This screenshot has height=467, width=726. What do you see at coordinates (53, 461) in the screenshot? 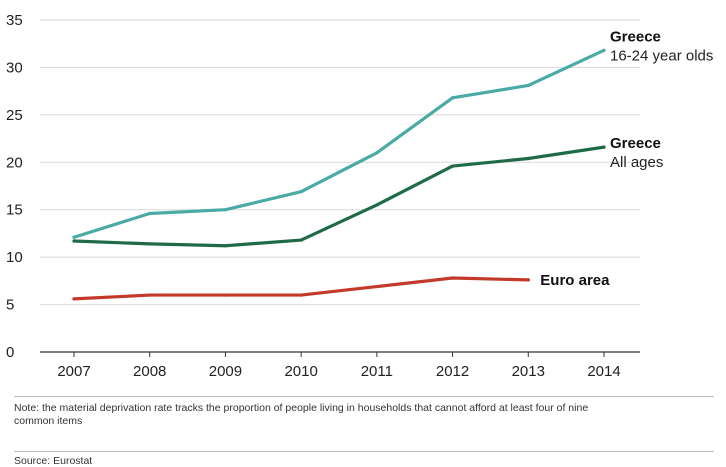
I see `chart-source: Source: Eurostat` at bounding box center [53, 461].